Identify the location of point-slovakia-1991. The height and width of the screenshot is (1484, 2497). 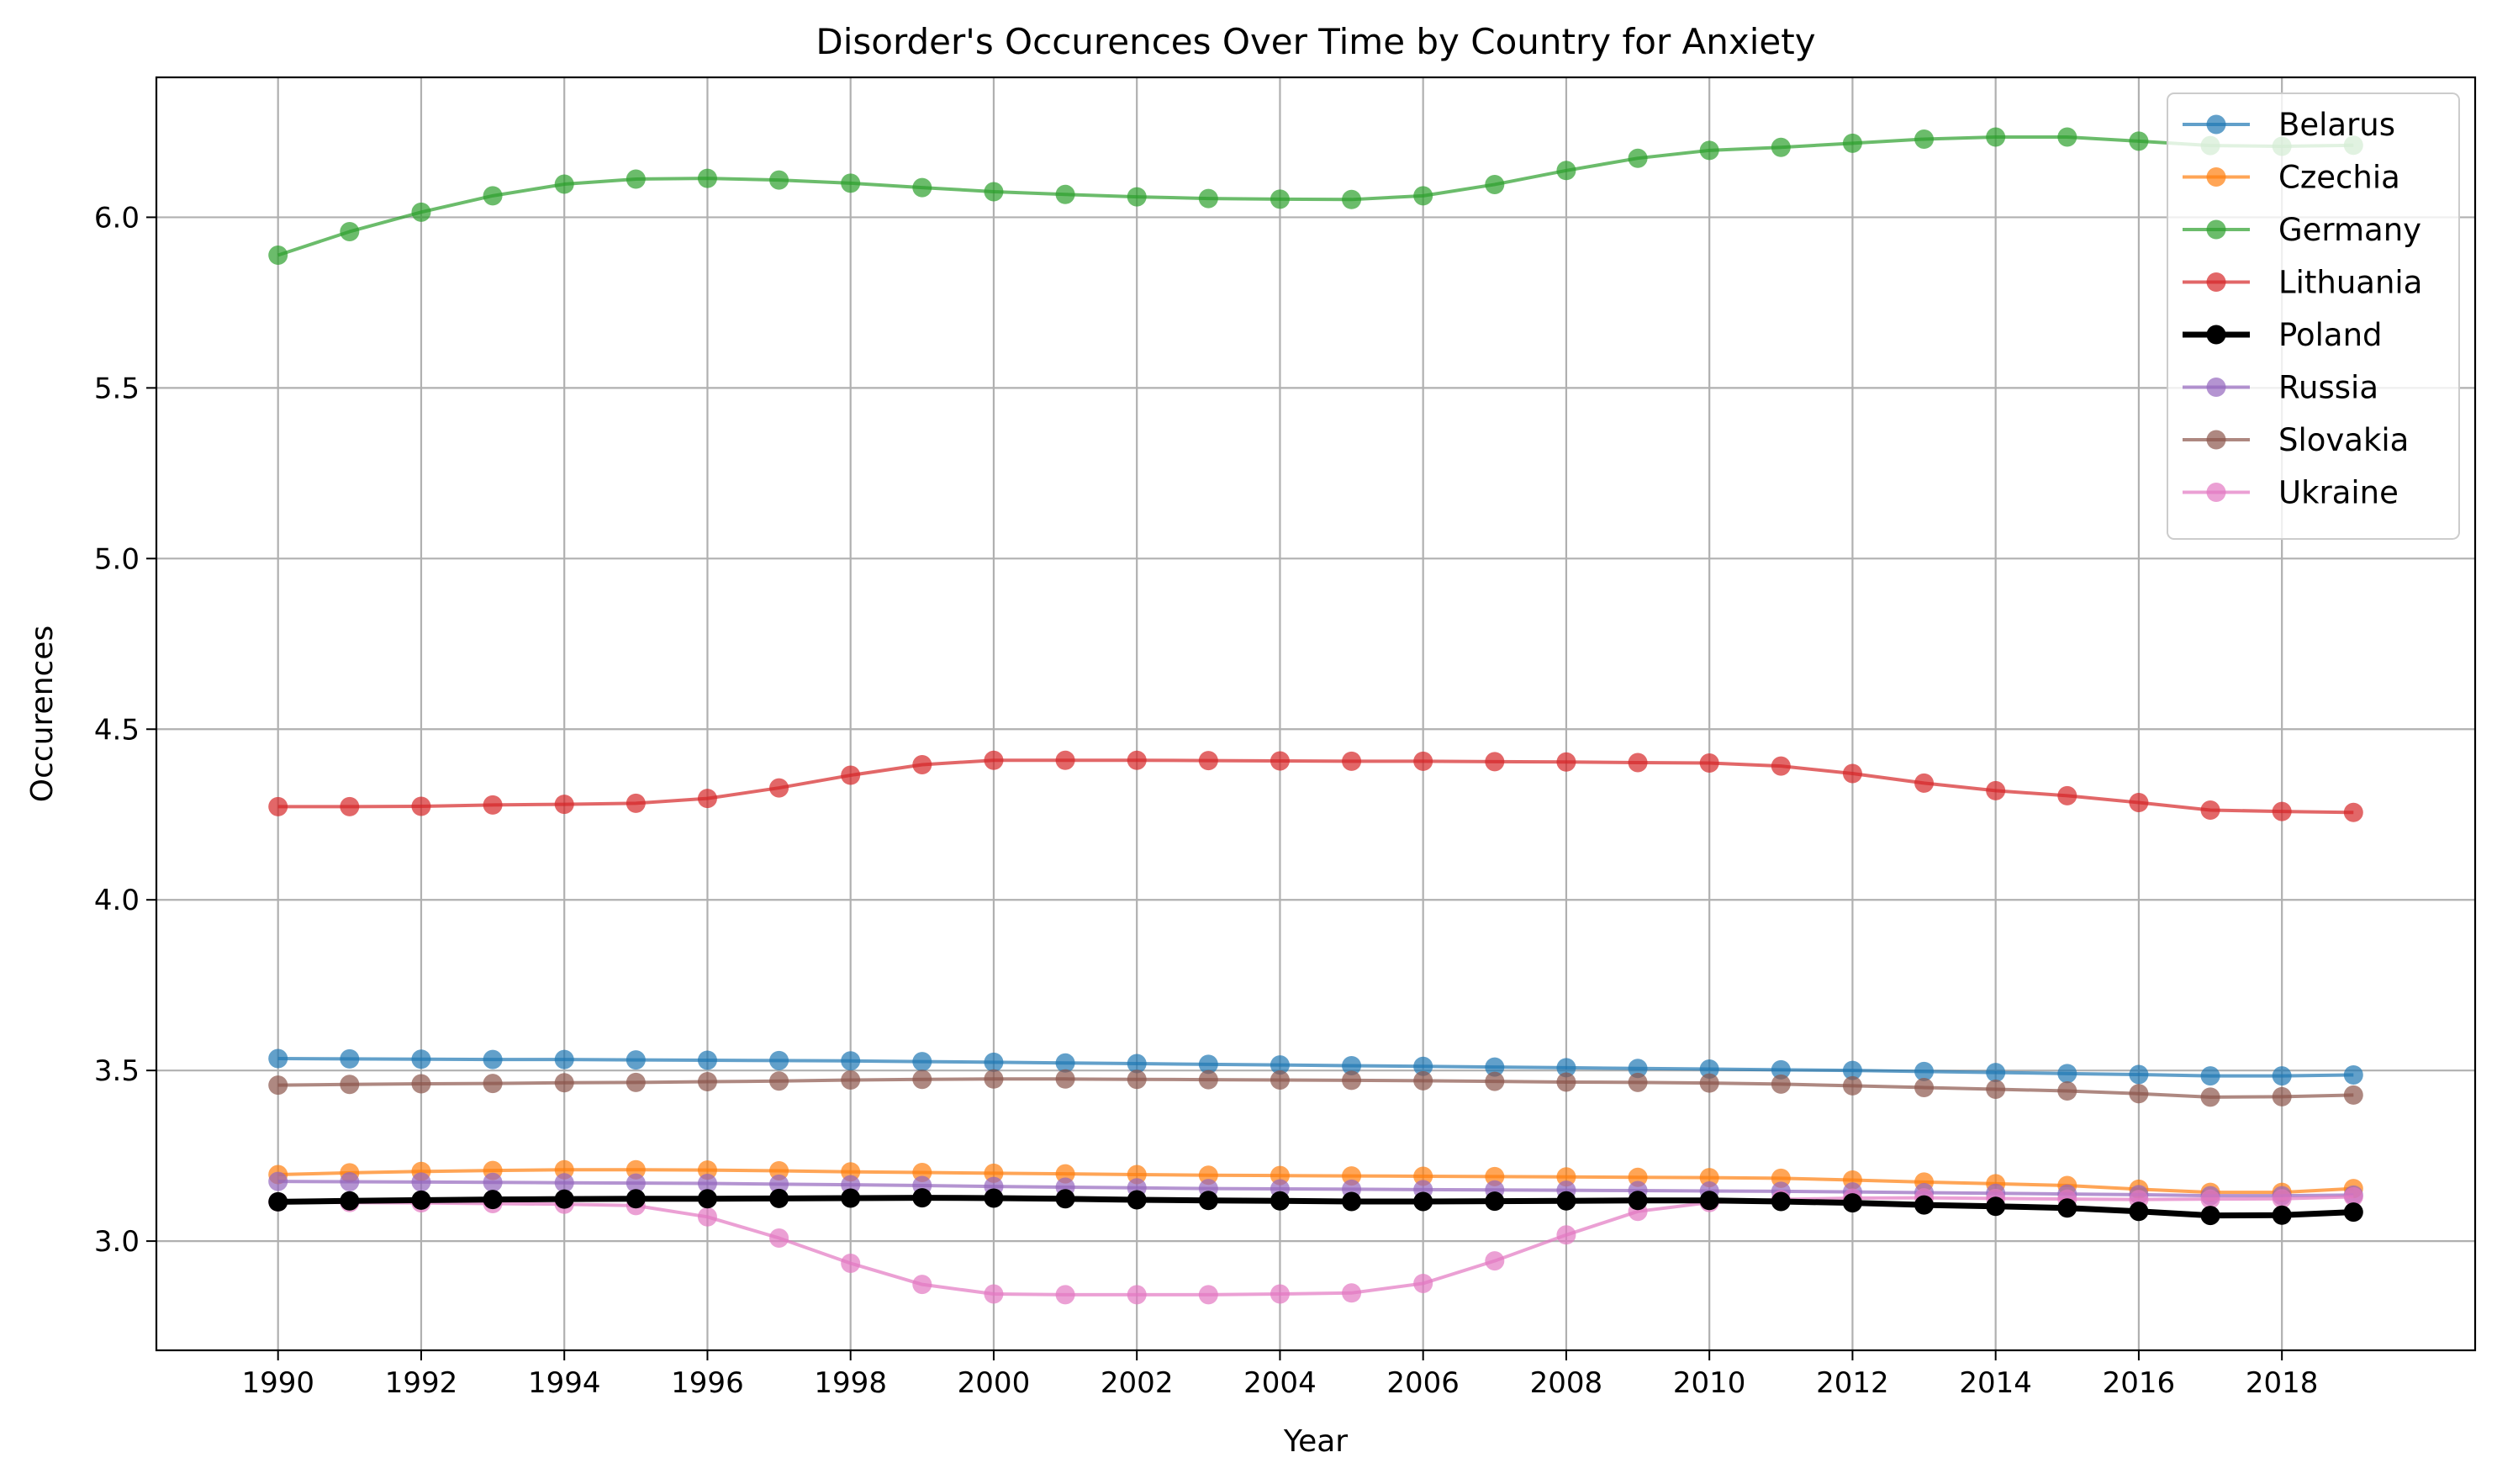
(350, 1085).